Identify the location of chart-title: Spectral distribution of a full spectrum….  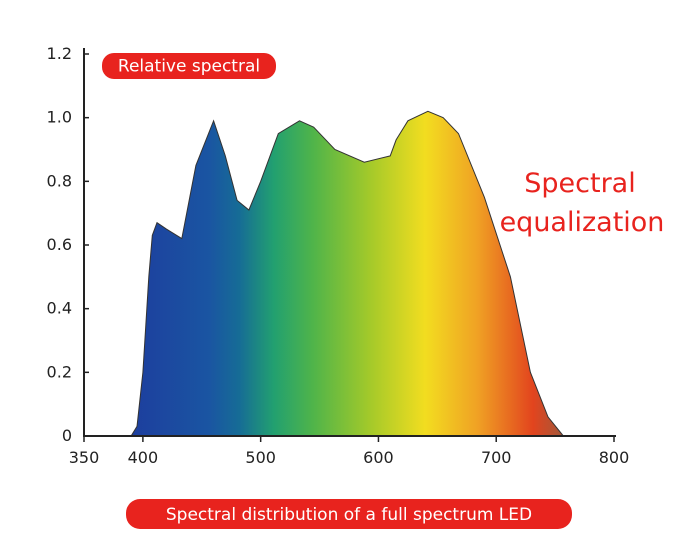
(349, 515).